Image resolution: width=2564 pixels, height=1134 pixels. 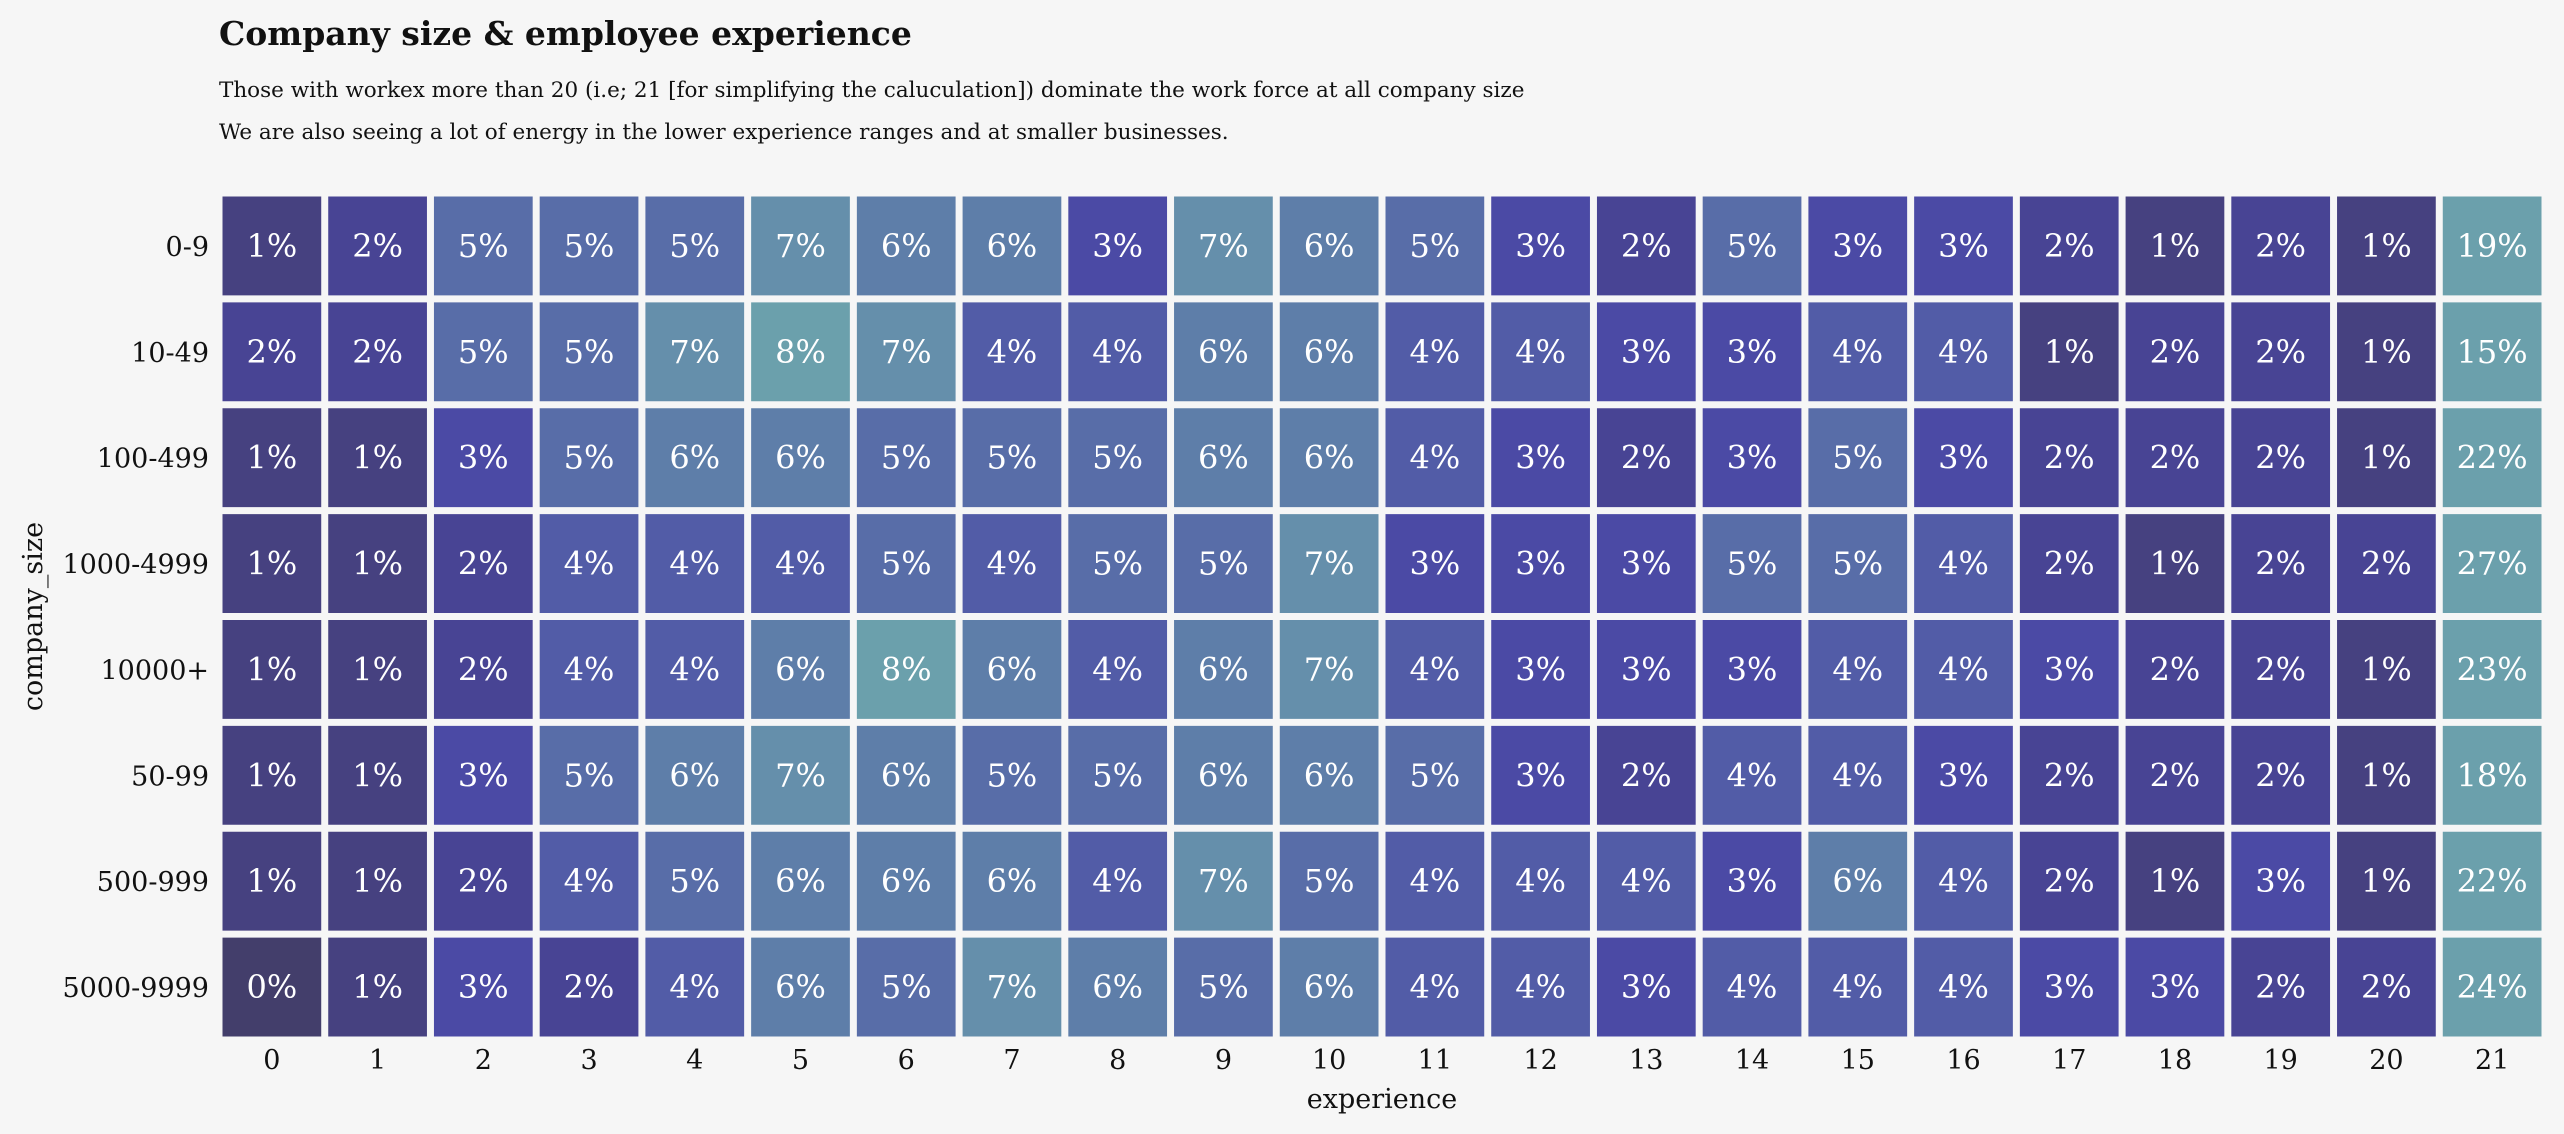 I want to click on heatmap-cell-10000+-18, so click(x=2175, y=669).